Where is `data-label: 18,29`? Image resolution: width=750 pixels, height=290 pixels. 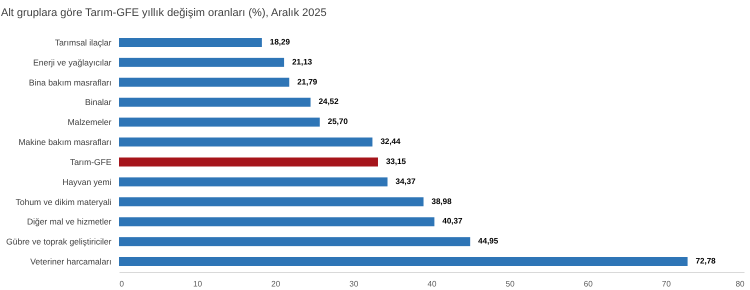 data-label: 18,29 is located at coordinates (280, 41).